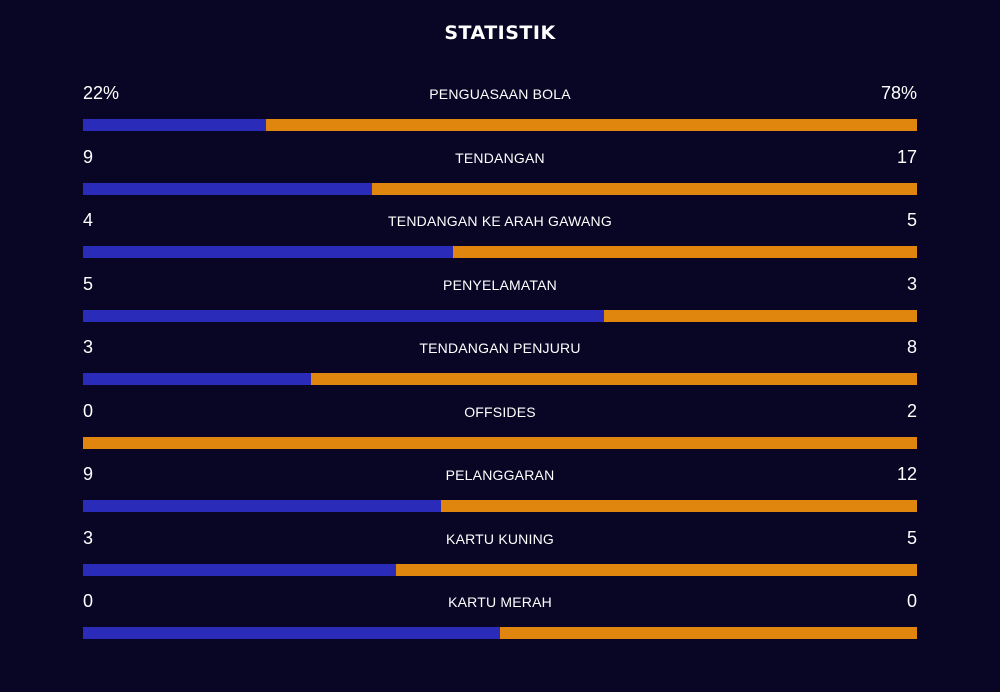 The image size is (1000, 692). I want to click on home-value: 4, so click(88, 220).